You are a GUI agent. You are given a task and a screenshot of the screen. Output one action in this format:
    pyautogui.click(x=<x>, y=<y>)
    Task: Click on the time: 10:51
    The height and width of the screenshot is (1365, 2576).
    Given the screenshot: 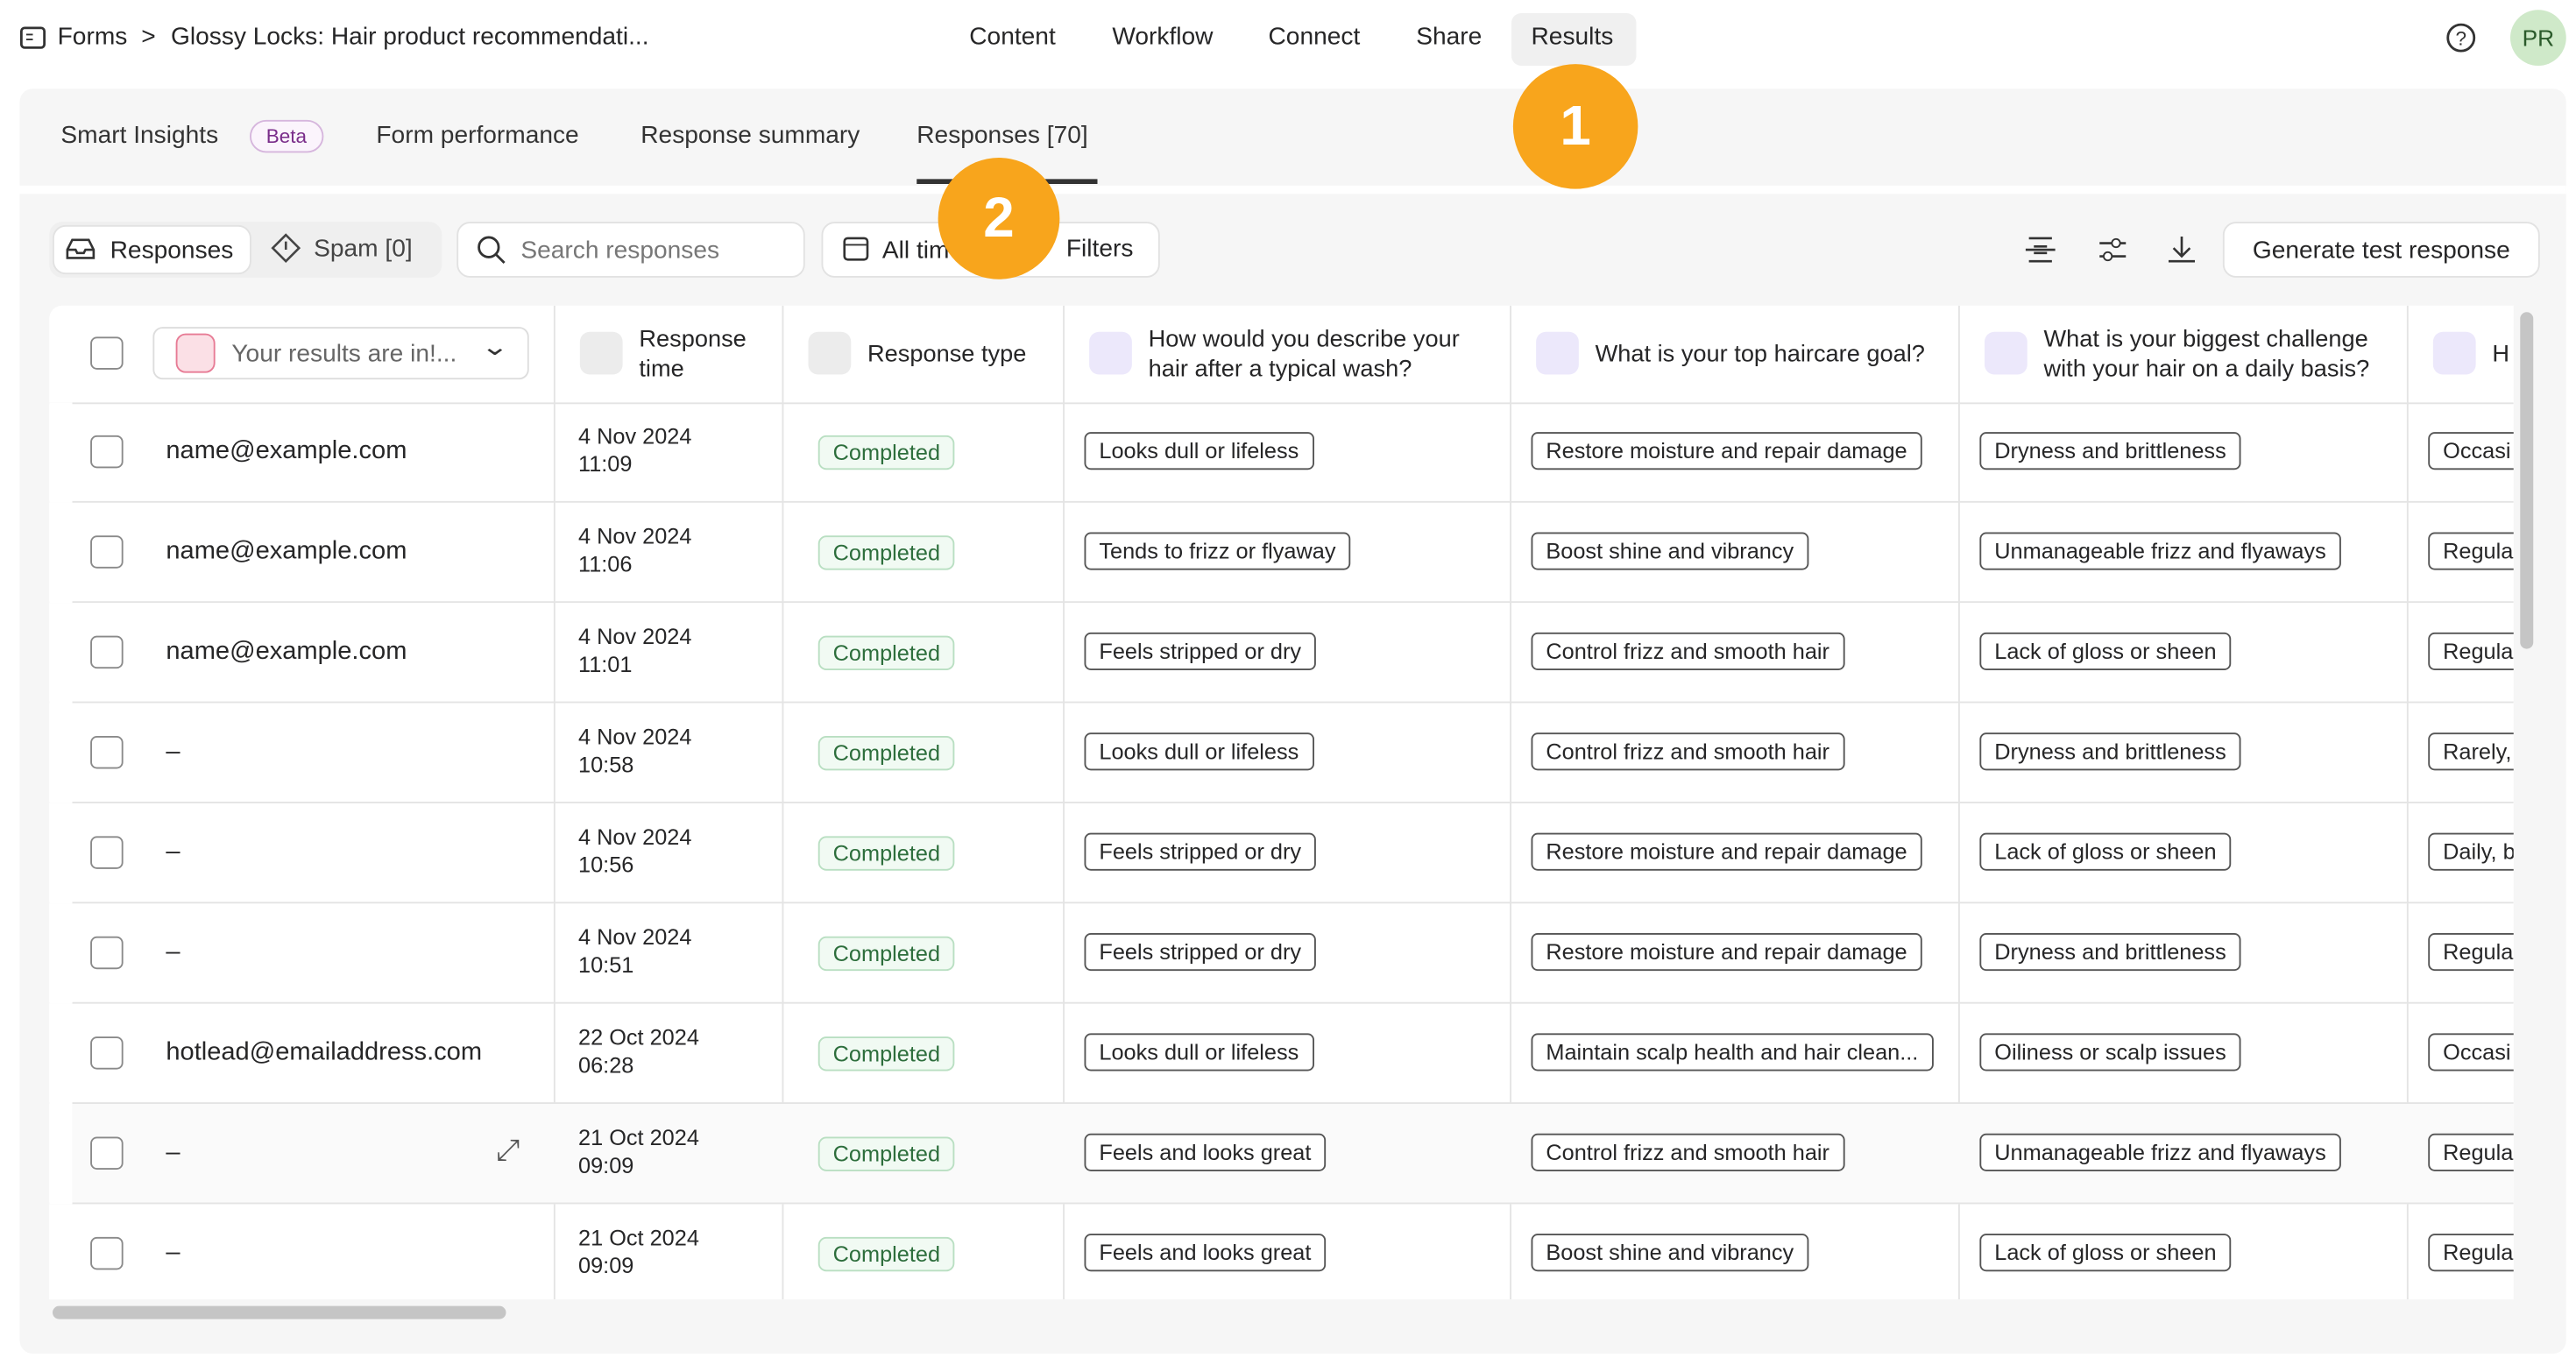 What is the action you would take?
    pyautogui.click(x=606, y=965)
    